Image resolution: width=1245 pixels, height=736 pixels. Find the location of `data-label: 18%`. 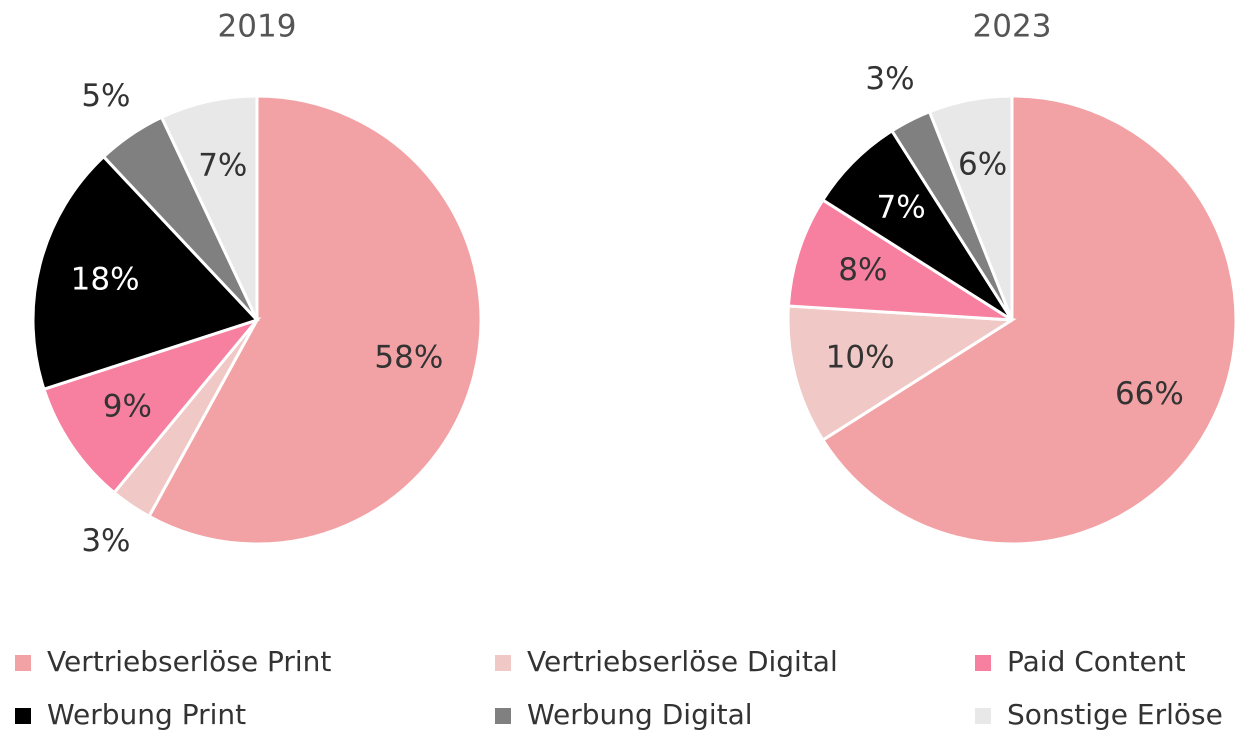

data-label: 18% is located at coordinates (105, 280).